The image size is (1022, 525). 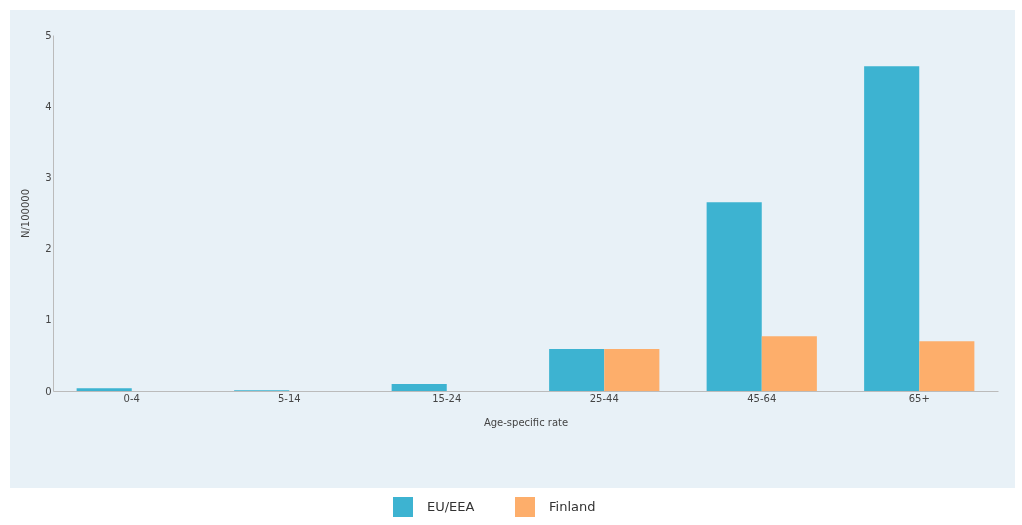 I want to click on x-axis-title: Age-specific rate, so click(x=526, y=422).